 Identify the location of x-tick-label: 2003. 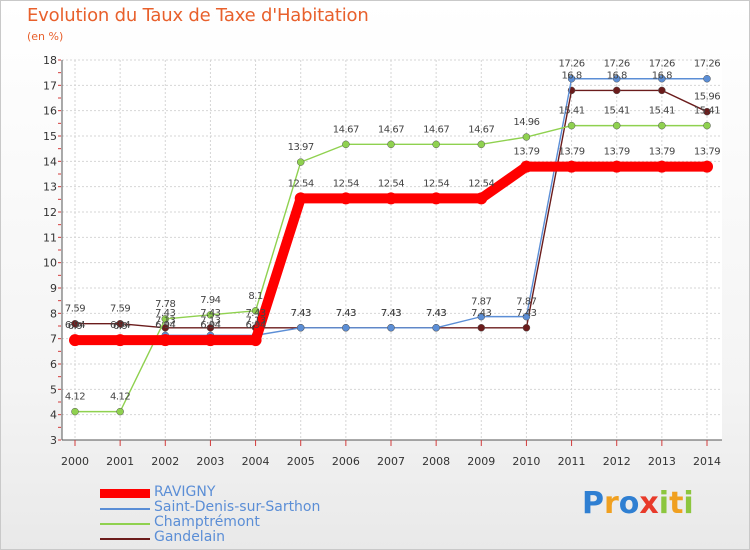
(210, 461).